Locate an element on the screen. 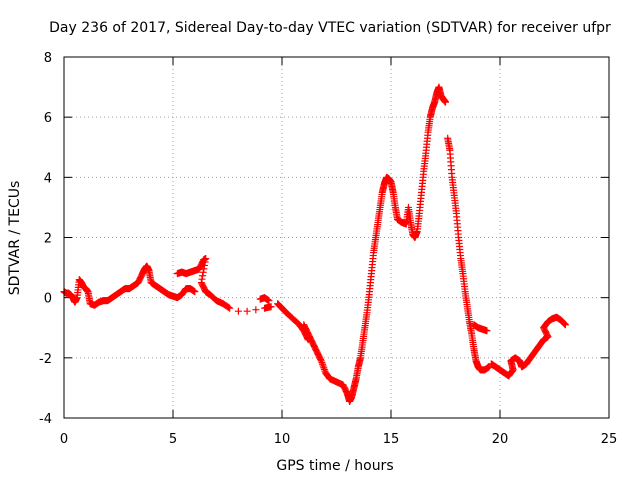  x-tick-label: 20 is located at coordinates (500, 439).